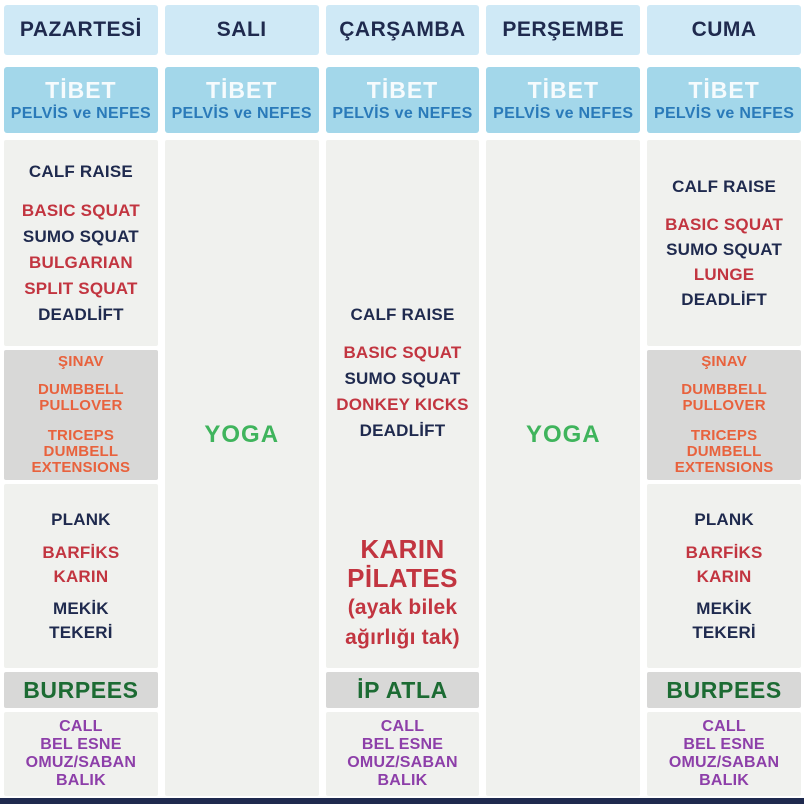  I want to click on exercise-line: LUNGE, so click(724, 274).